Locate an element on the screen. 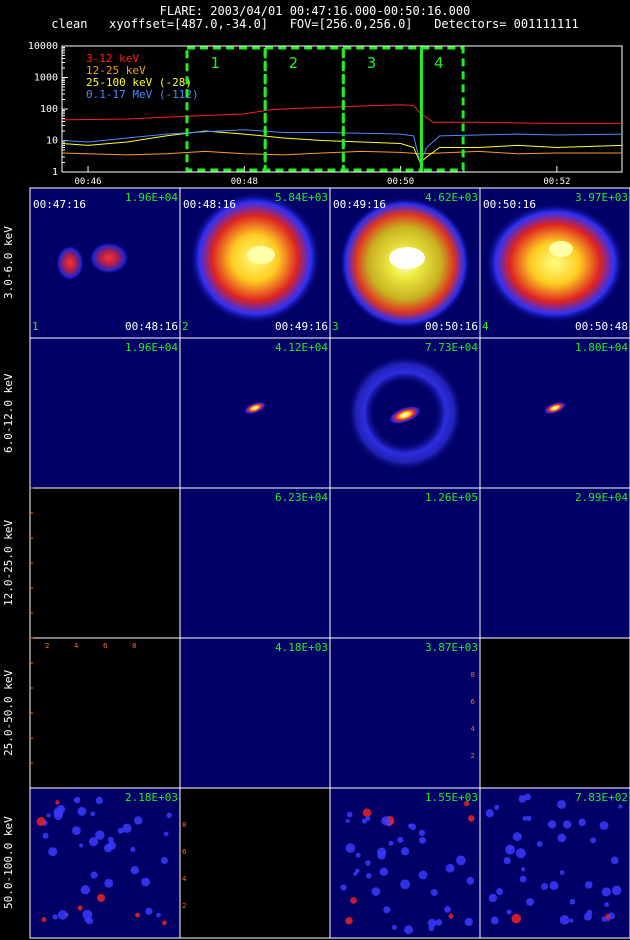  energy-band-label: 50.0-100.0 keV is located at coordinates (8, 863).